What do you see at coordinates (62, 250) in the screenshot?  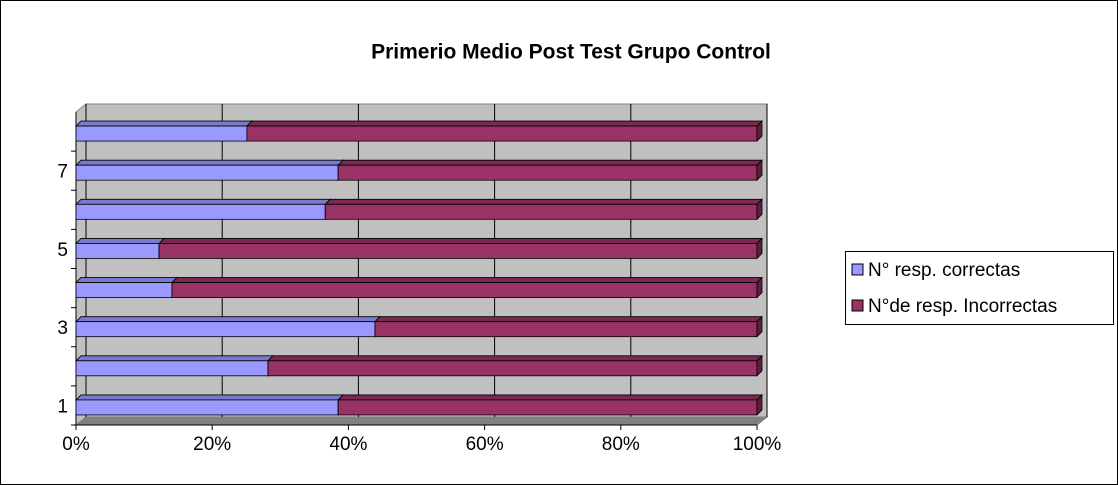 I see `y-tick-label: 5` at bounding box center [62, 250].